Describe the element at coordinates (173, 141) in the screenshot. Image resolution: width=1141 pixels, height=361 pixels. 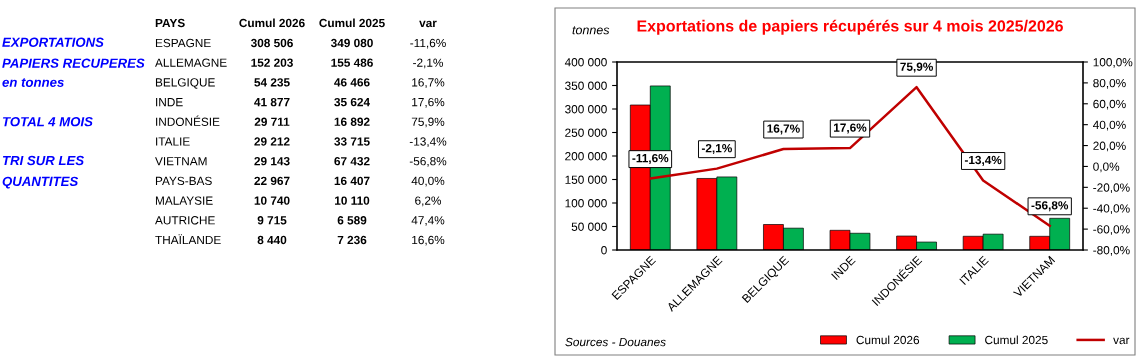
I see `category-label: ITALIE` at that location.